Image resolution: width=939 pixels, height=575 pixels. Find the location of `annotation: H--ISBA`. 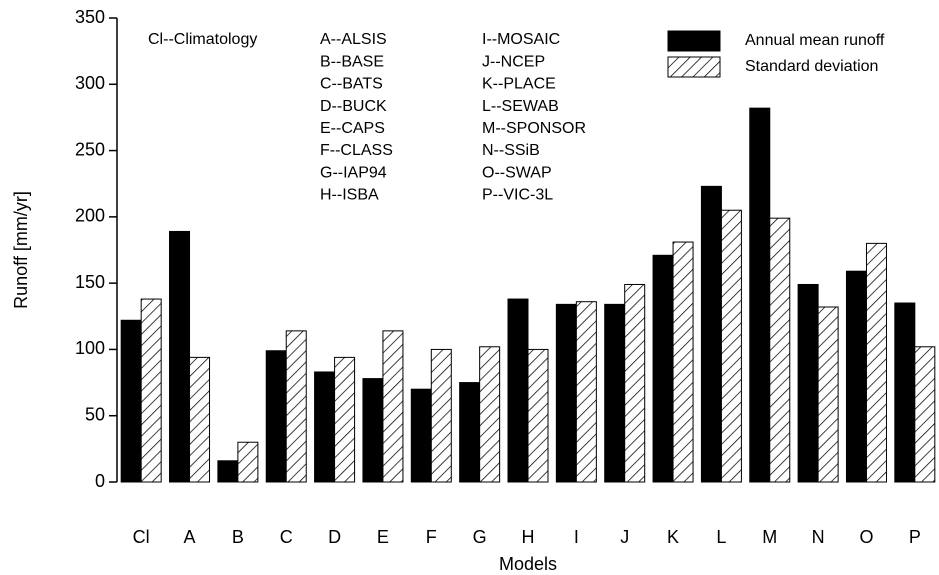

annotation: H--ISBA is located at coordinates (349, 195).